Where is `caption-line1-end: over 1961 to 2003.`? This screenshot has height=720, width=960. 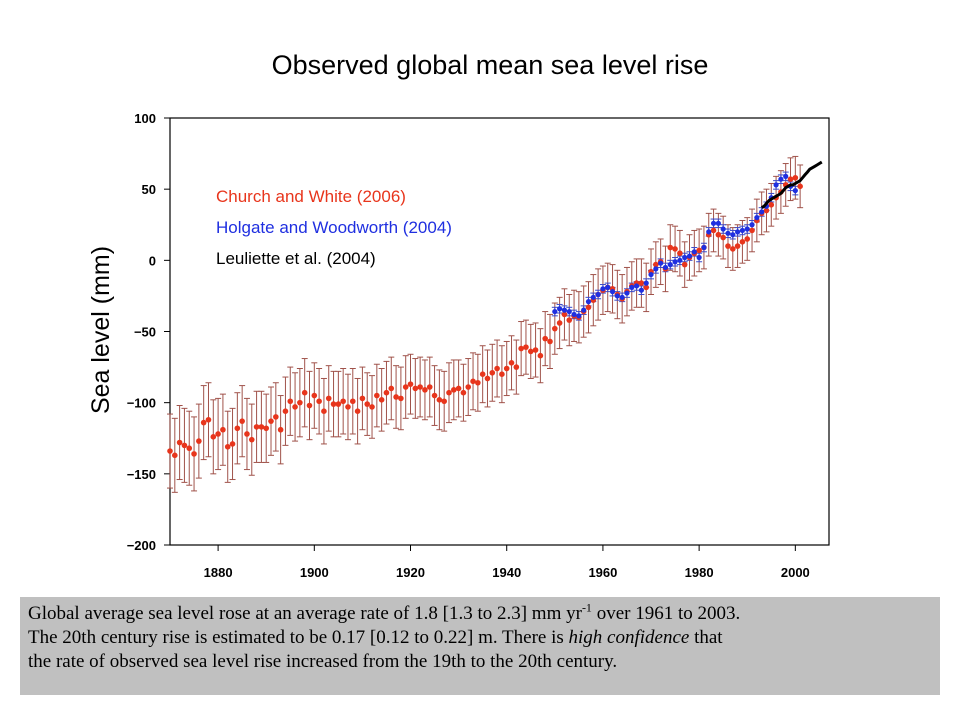 caption-line1-end: over 1961 to 2003. is located at coordinates (666, 613).